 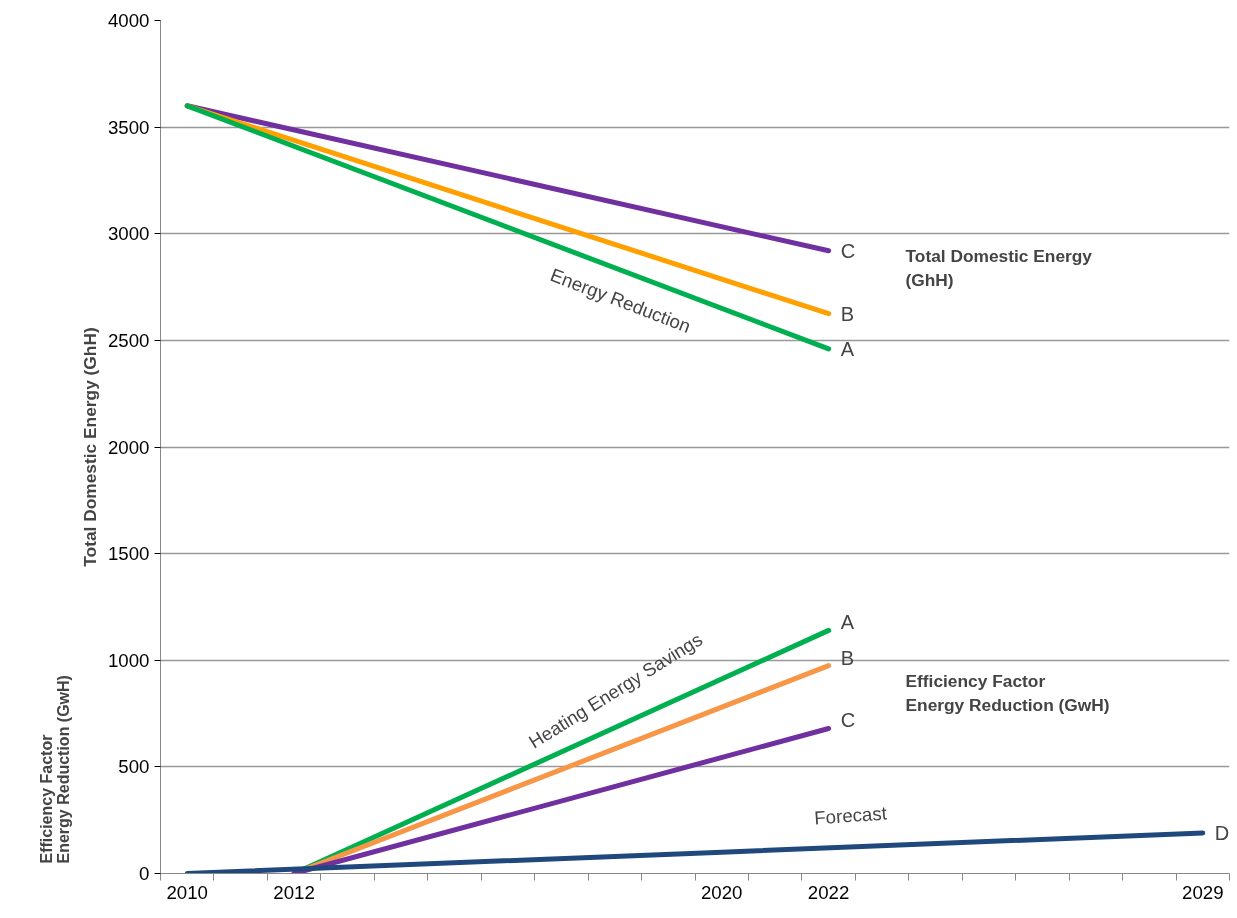 I want to click on y-tick-label: 2000, so click(x=129, y=447).